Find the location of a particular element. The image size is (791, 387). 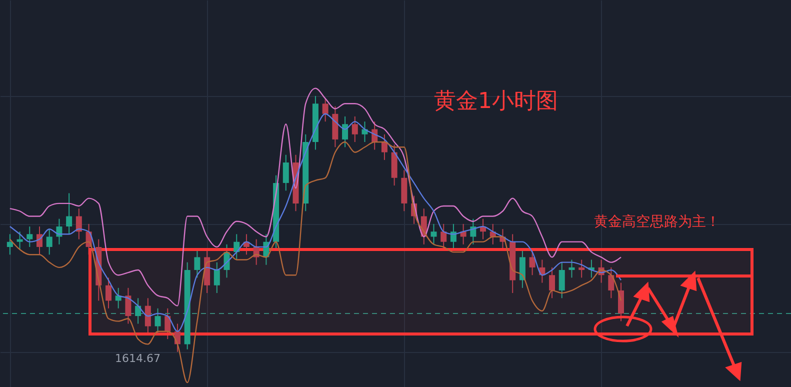

annotation: 黄金高空思路为主！ is located at coordinates (657, 222).